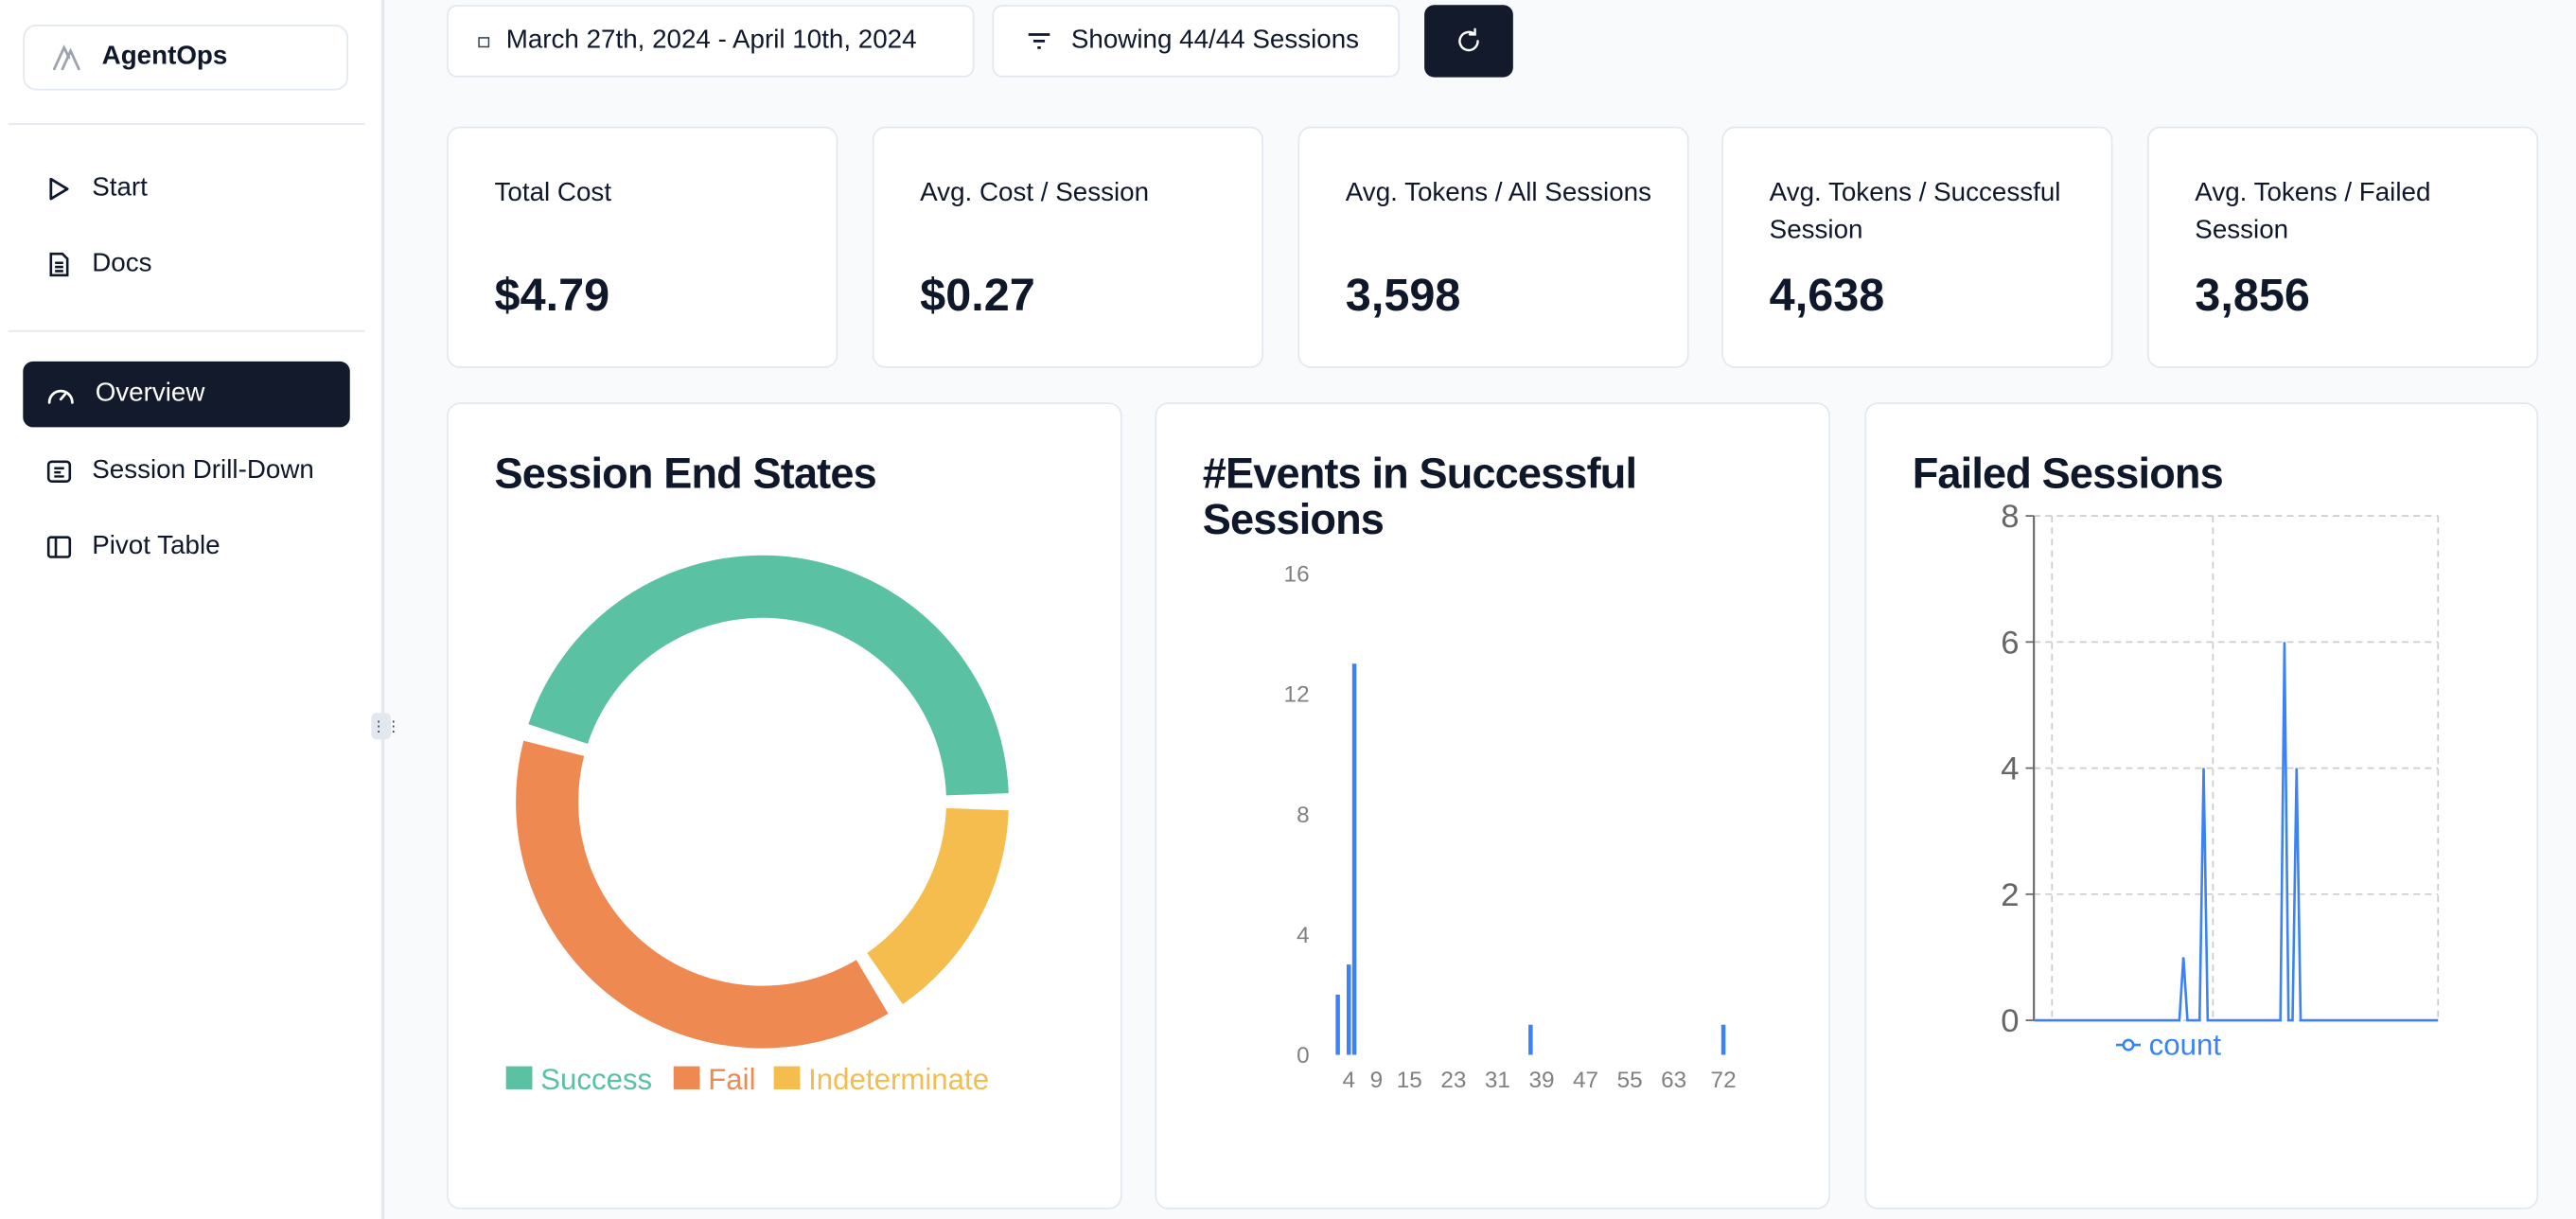  Describe the element at coordinates (553, 193) in the screenshot. I see `stat-label: Total Cost` at that location.